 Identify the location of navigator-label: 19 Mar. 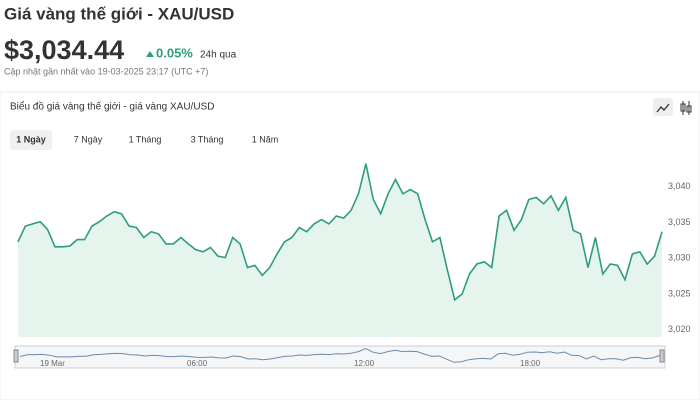
(52, 363).